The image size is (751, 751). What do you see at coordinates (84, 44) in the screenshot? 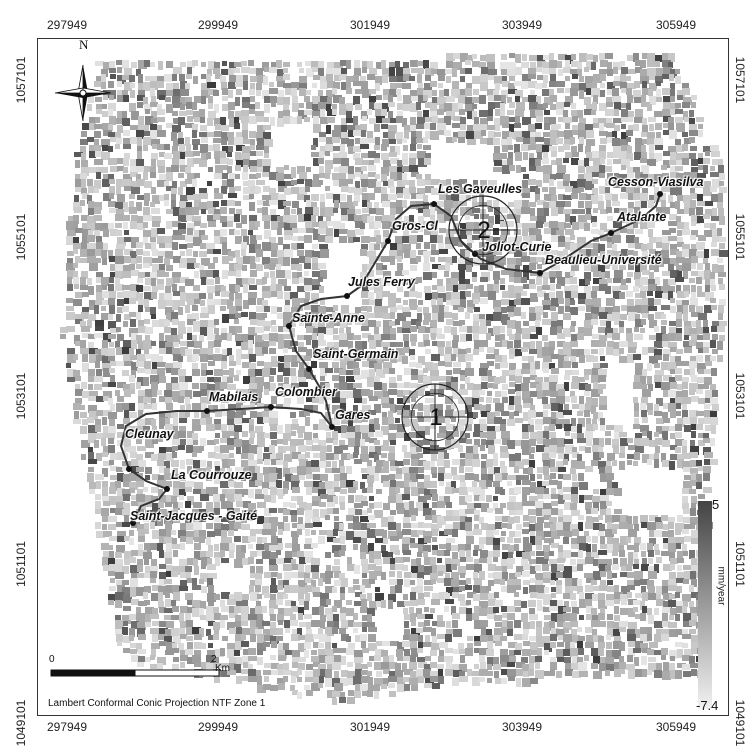
I see `north-label: N` at bounding box center [84, 44].